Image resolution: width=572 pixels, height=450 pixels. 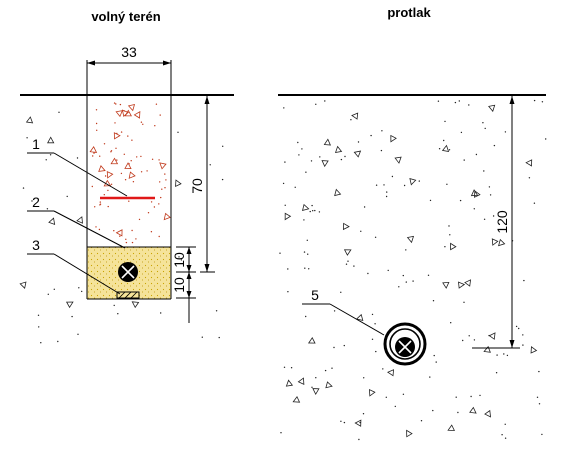 I want to click on callout-2-leader, so click(x=76, y=229).